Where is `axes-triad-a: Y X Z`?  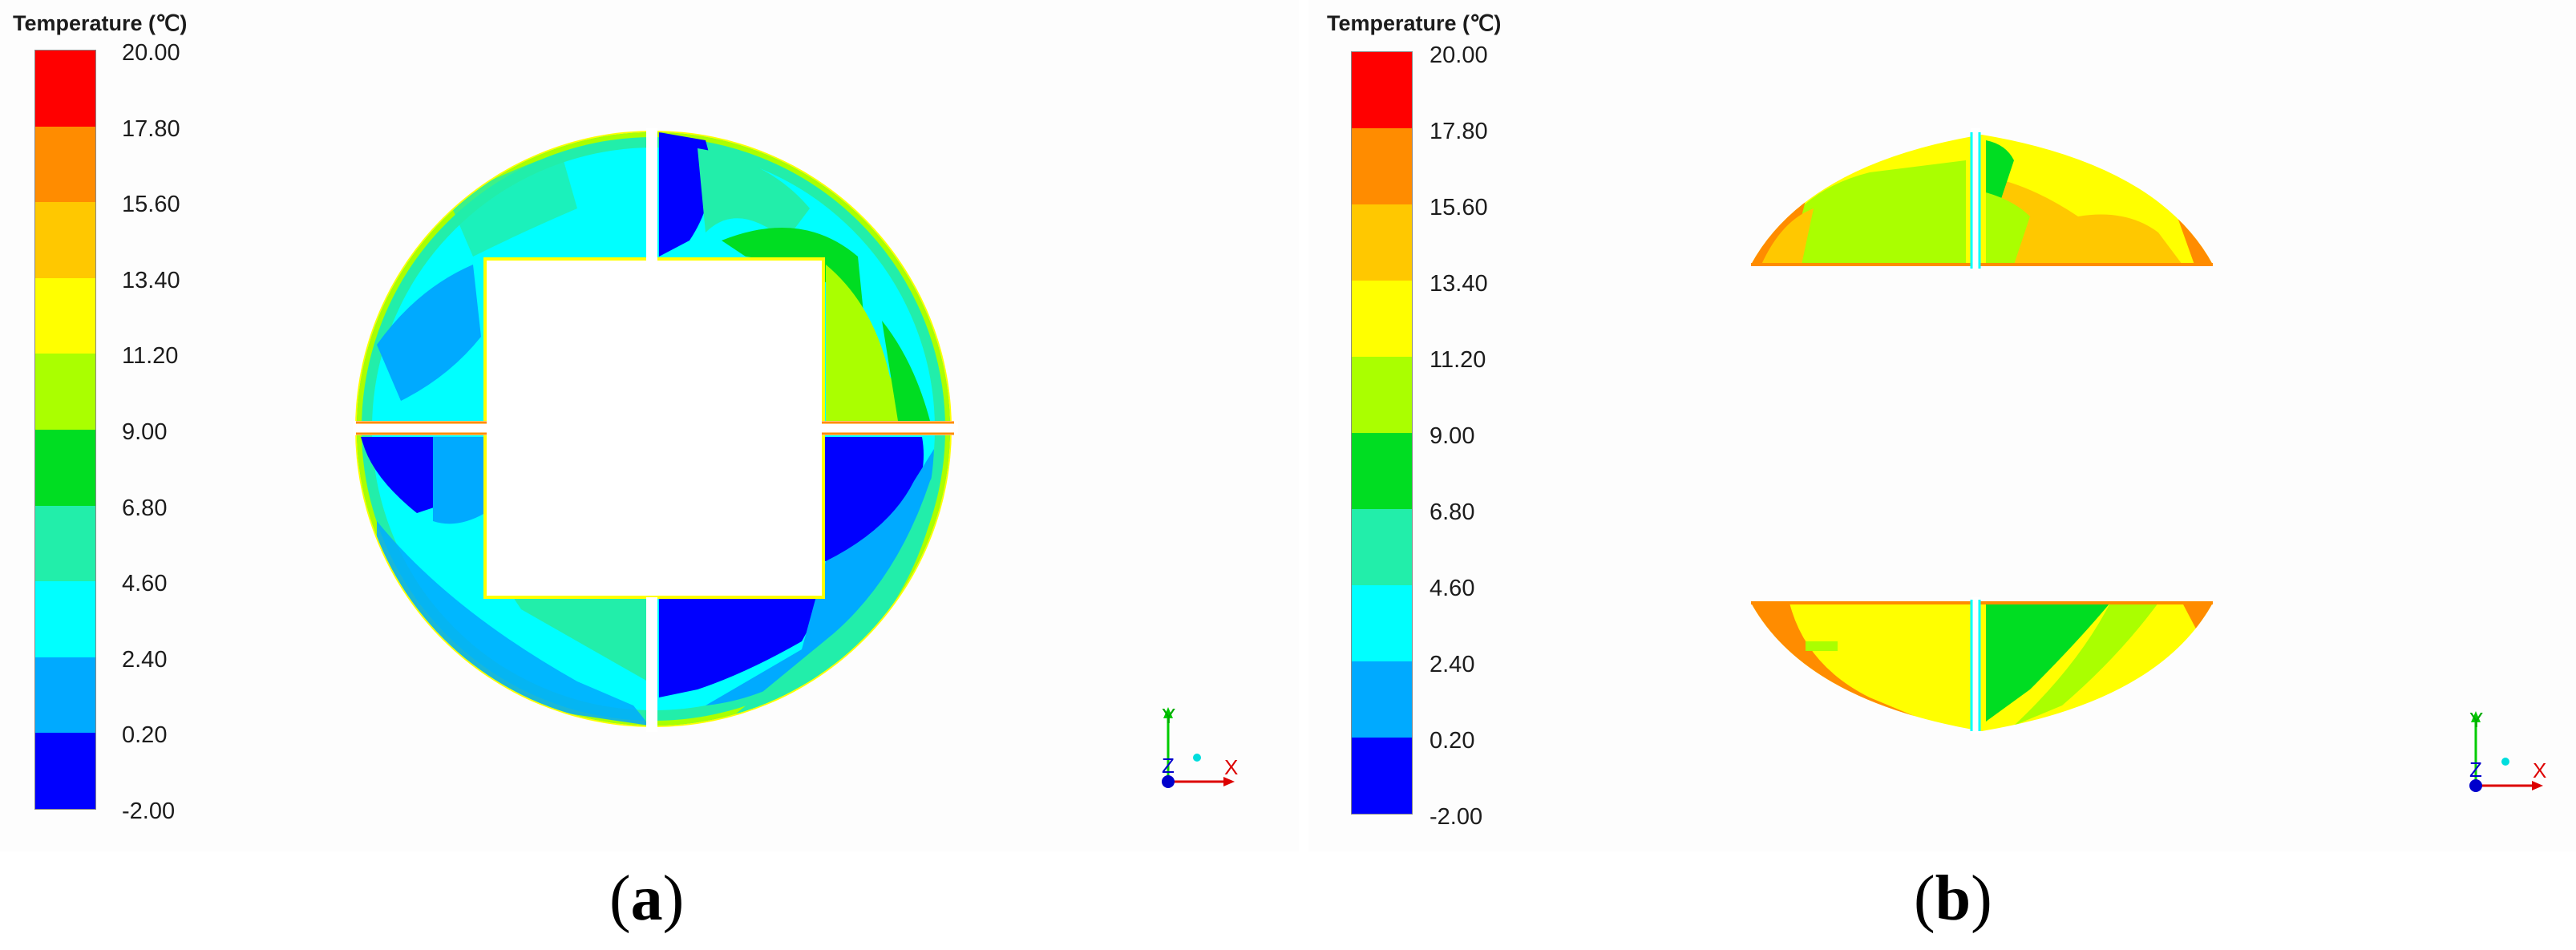 axes-triad-a: Y X Z is located at coordinates (1200, 746).